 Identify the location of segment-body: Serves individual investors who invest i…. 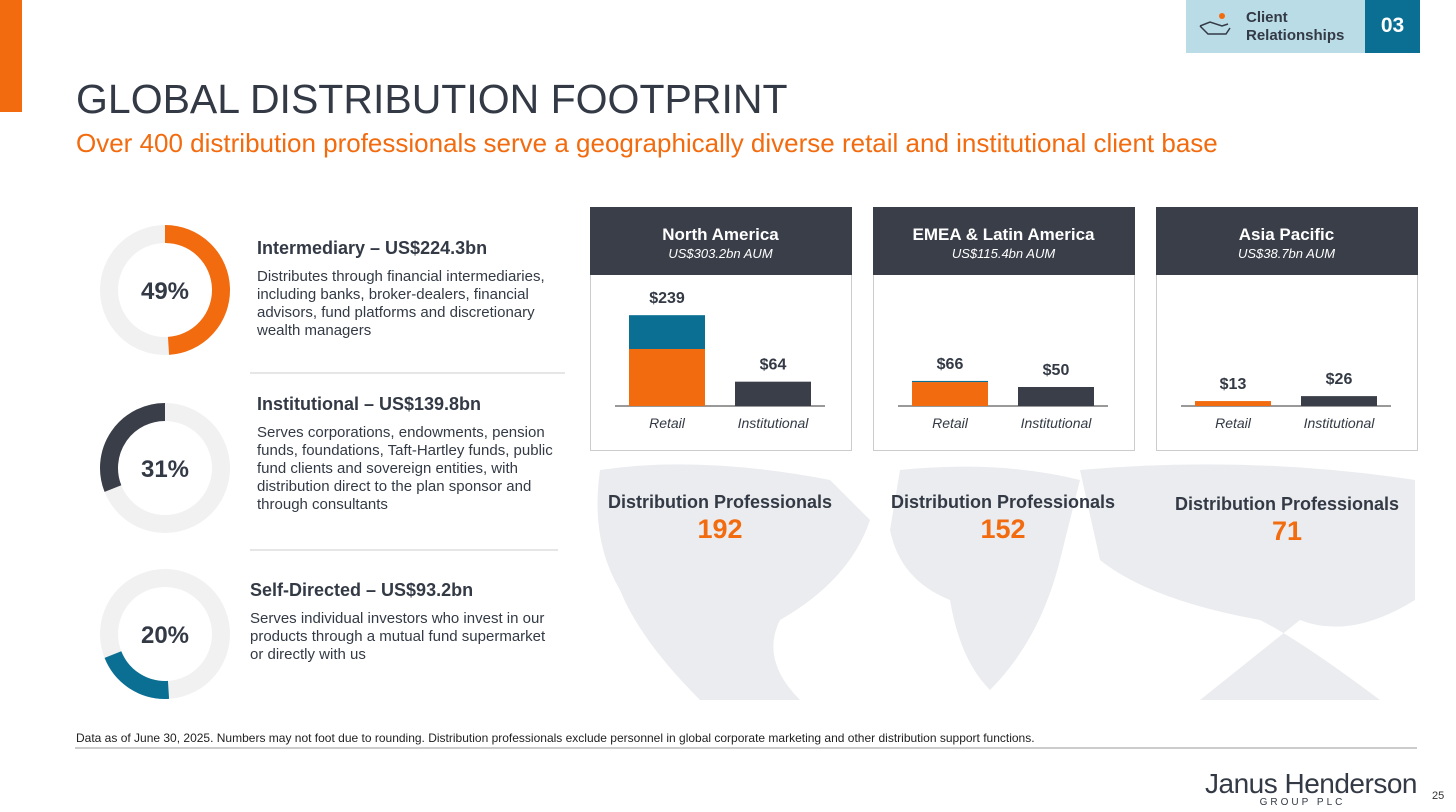
(398, 636).